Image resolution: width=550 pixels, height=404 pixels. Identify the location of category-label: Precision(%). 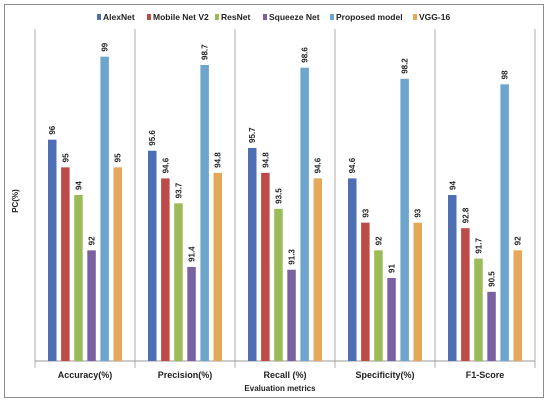
(185, 375).